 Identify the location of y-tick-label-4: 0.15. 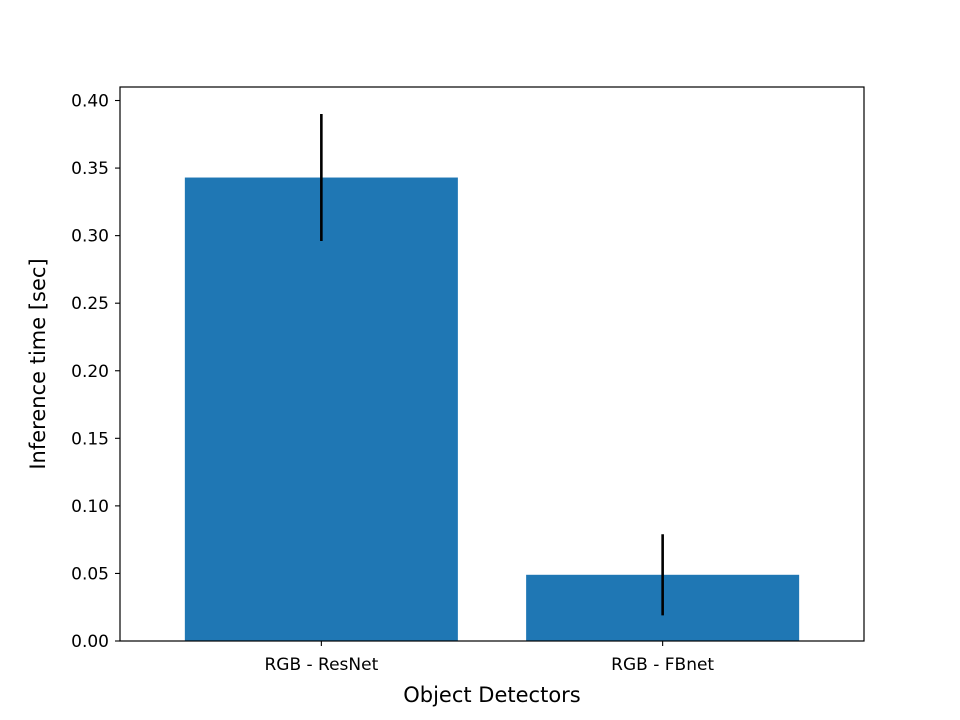
(90, 439).